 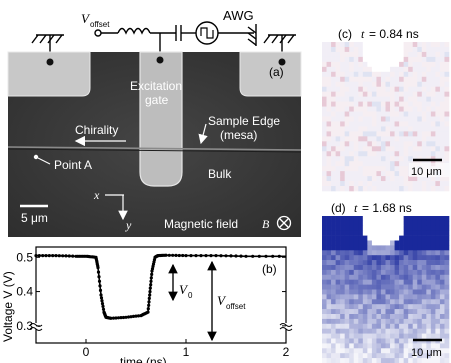 What do you see at coordinates (157, 100) in the screenshot?
I see `excitation-gate-label-2: gate` at bounding box center [157, 100].